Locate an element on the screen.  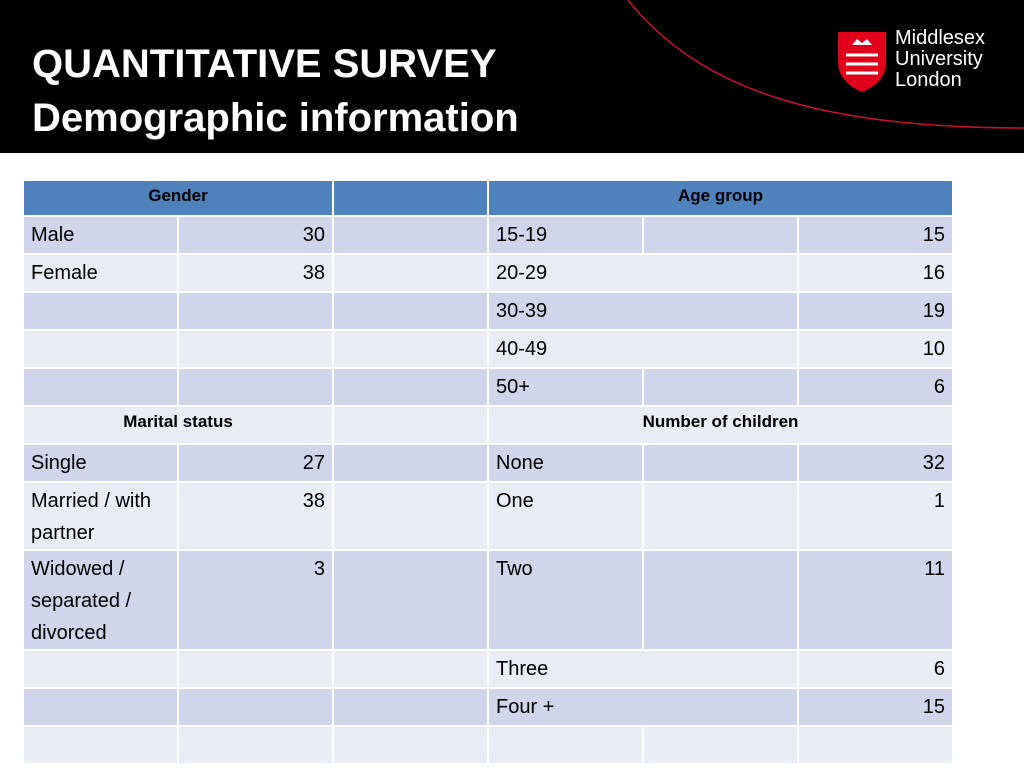
logo-line: University is located at coordinates (939, 59).